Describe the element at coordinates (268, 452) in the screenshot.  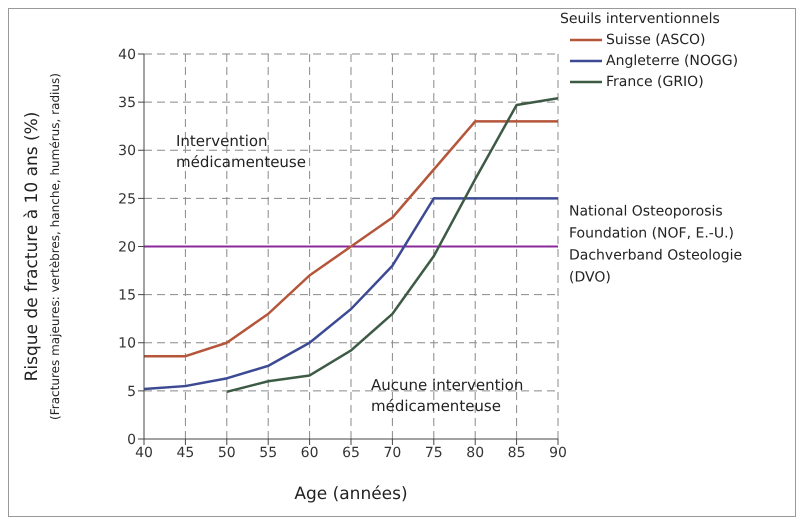
I see `x-tick-label: 55` at that location.